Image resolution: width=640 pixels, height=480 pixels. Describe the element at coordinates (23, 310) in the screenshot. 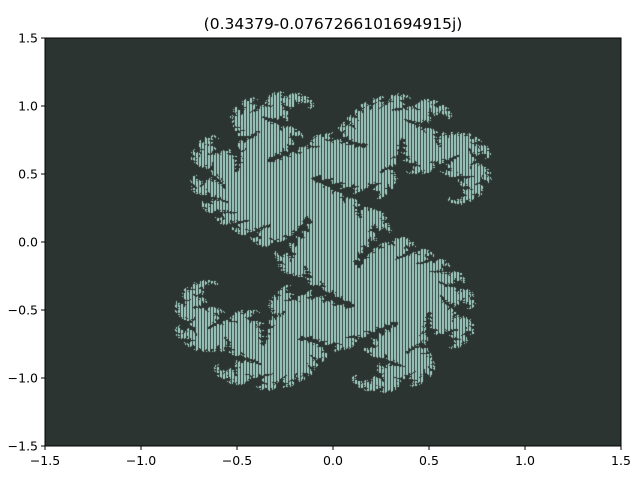

I see `y-tick-label: −0.5` at that location.